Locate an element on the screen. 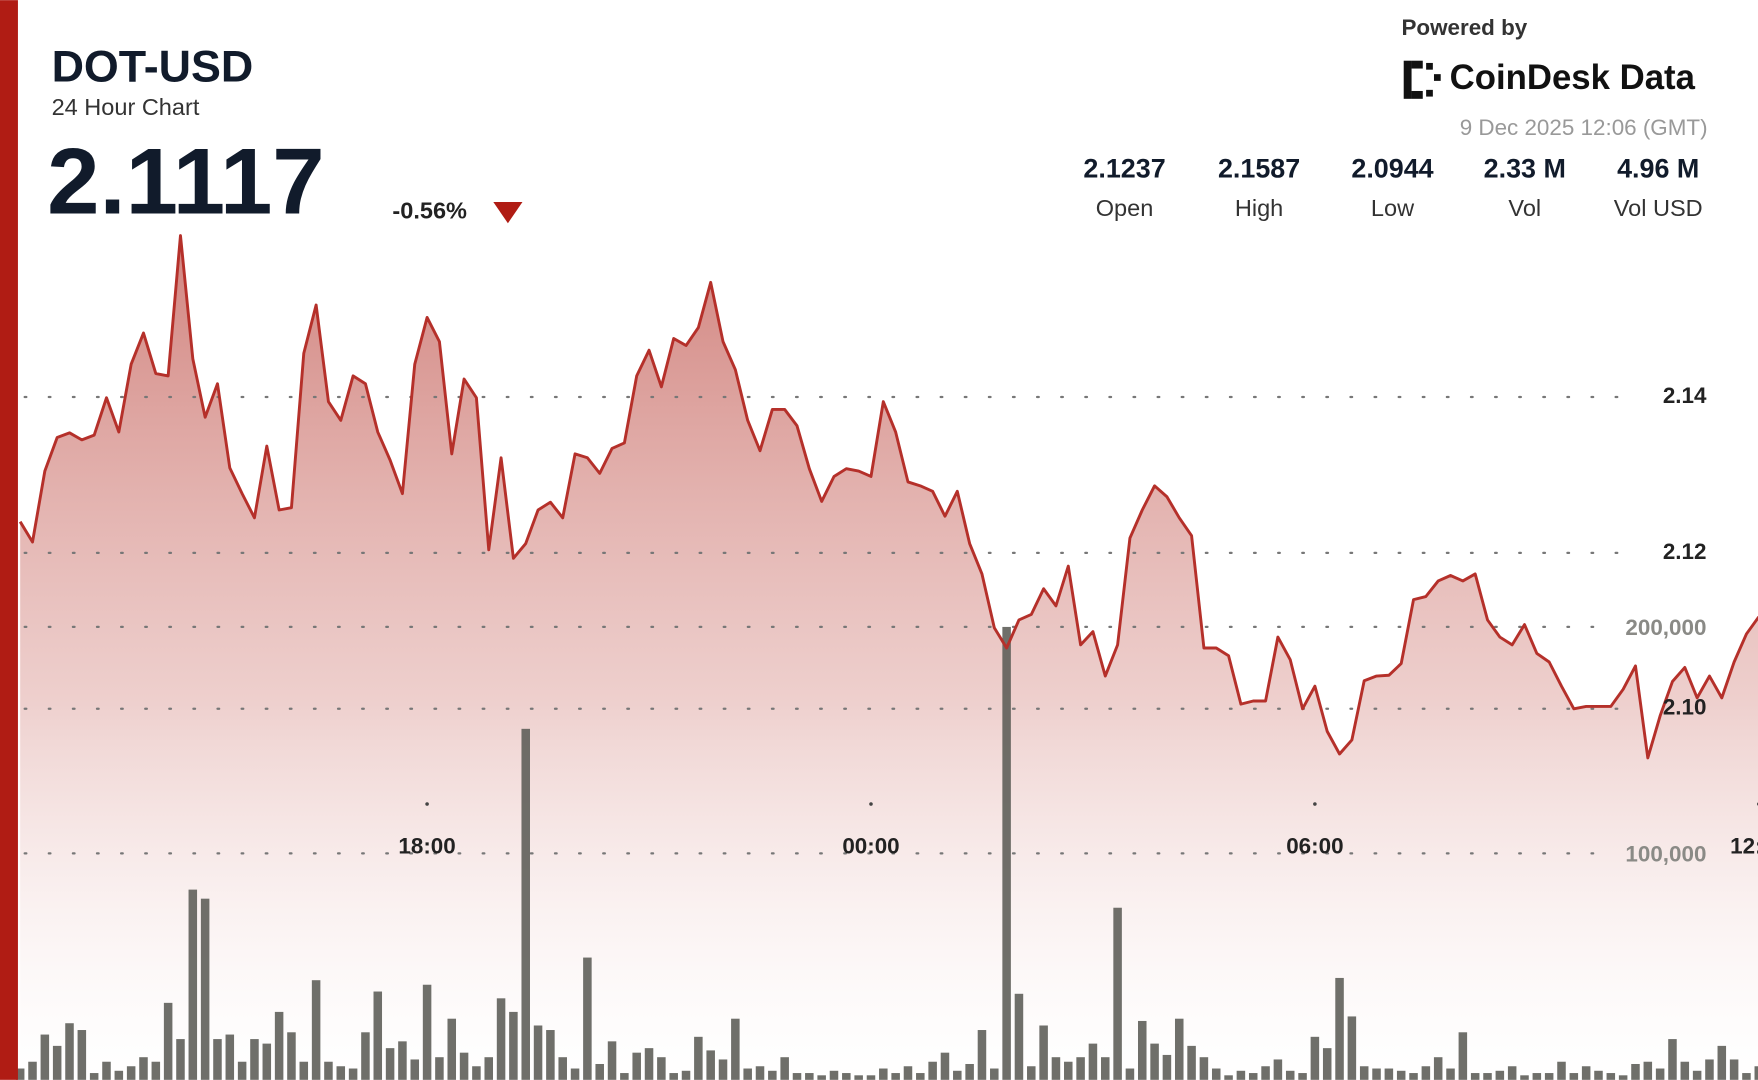 This screenshot has width=1758, height=1080. price: 2.1117 is located at coordinates (186, 180).